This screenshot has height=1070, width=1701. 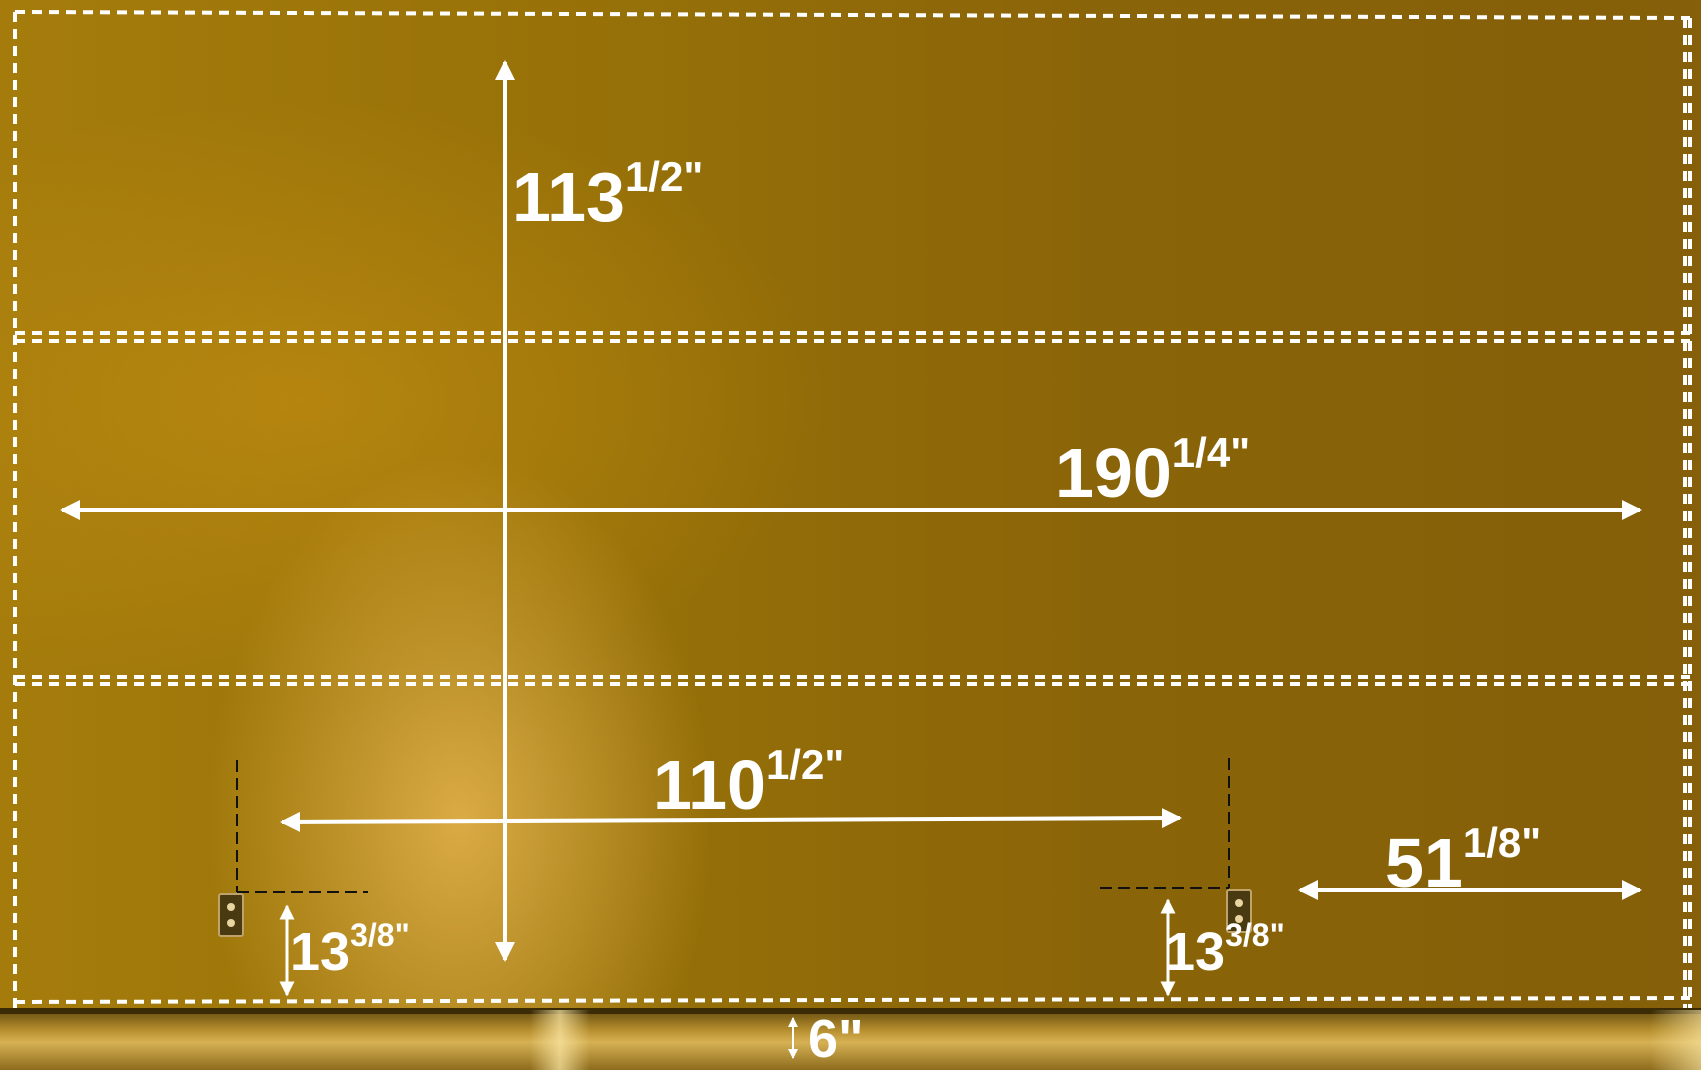 I want to click on outlet-span-arrow, so click(x=731, y=820).